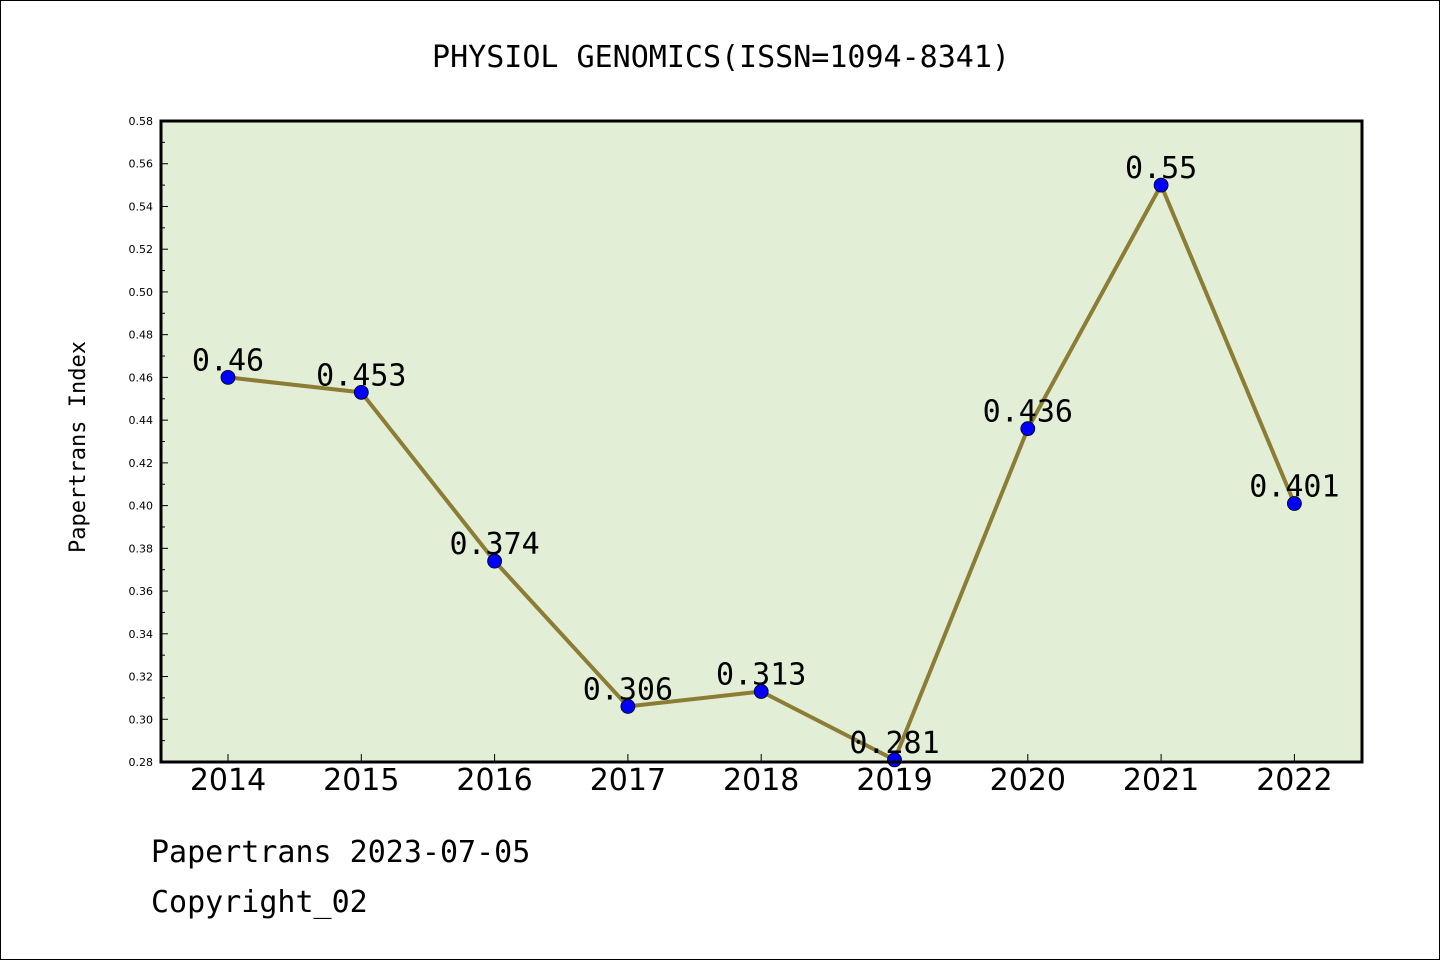  I want to click on data-label: 0.401, so click(1294, 486).